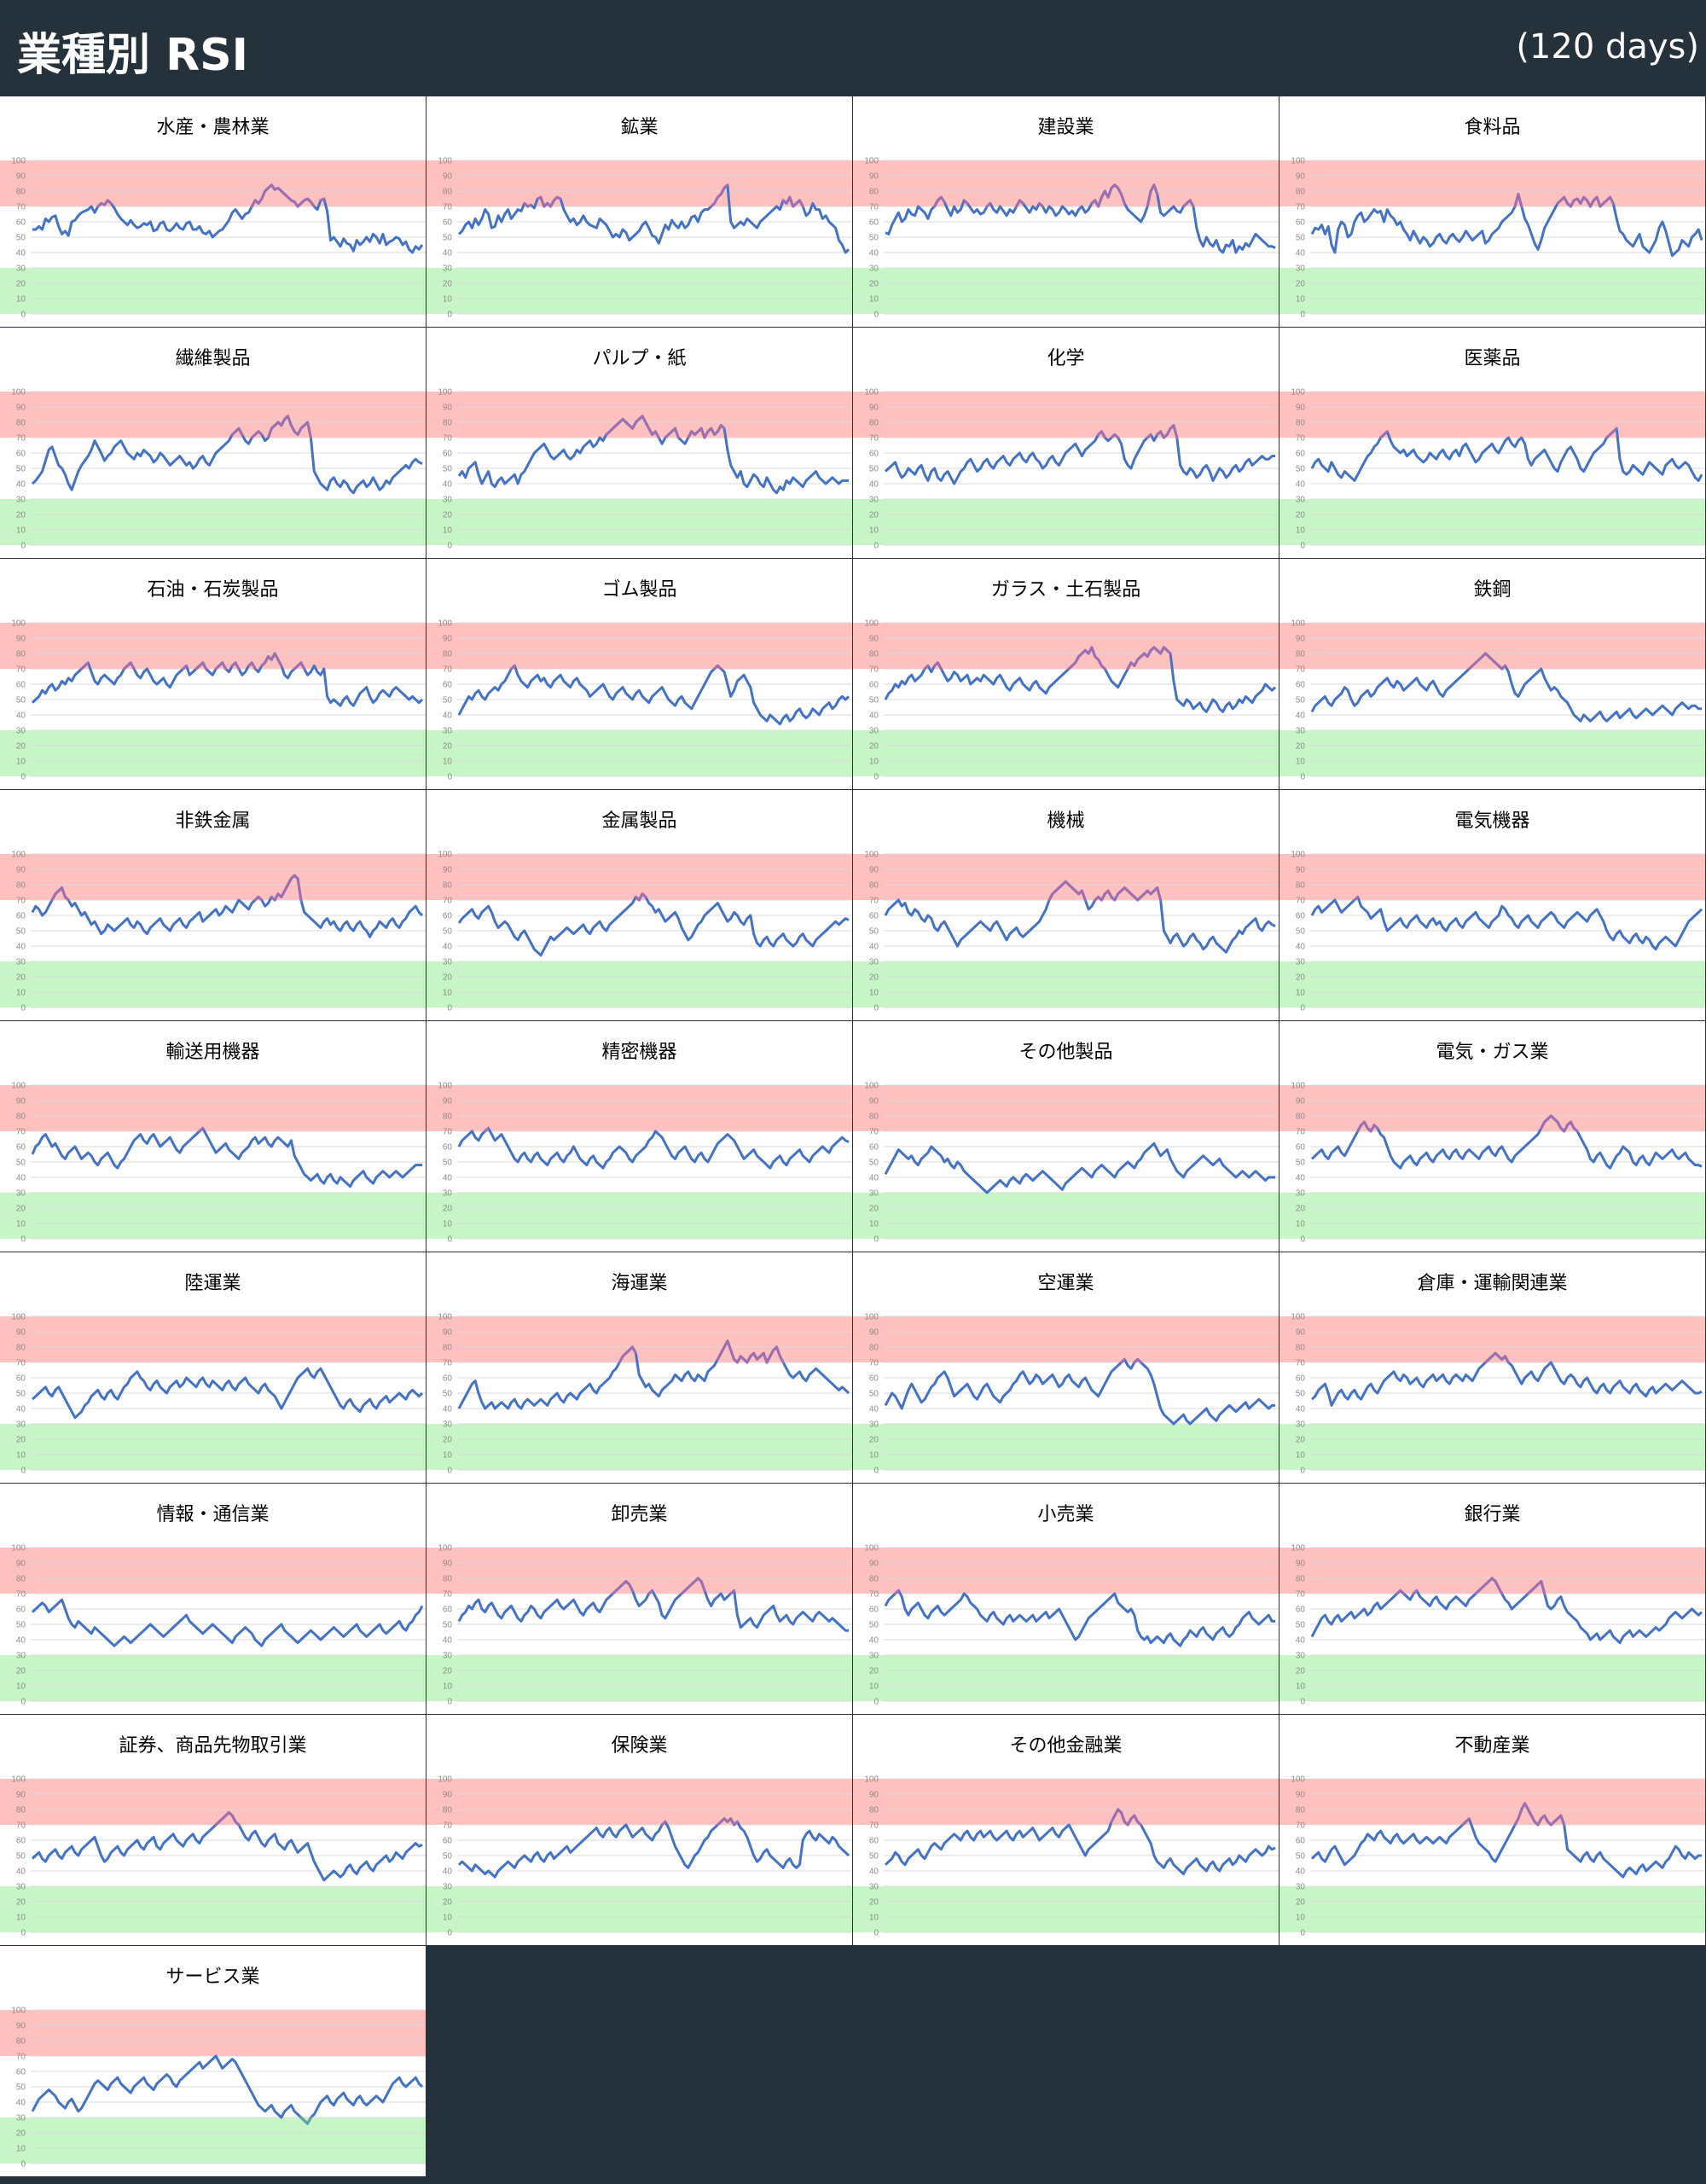 The width and height of the screenshot is (1706, 2184). What do you see at coordinates (1066, 359) in the screenshot?
I see `chart-title: 化学` at bounding box center [1066, 359].